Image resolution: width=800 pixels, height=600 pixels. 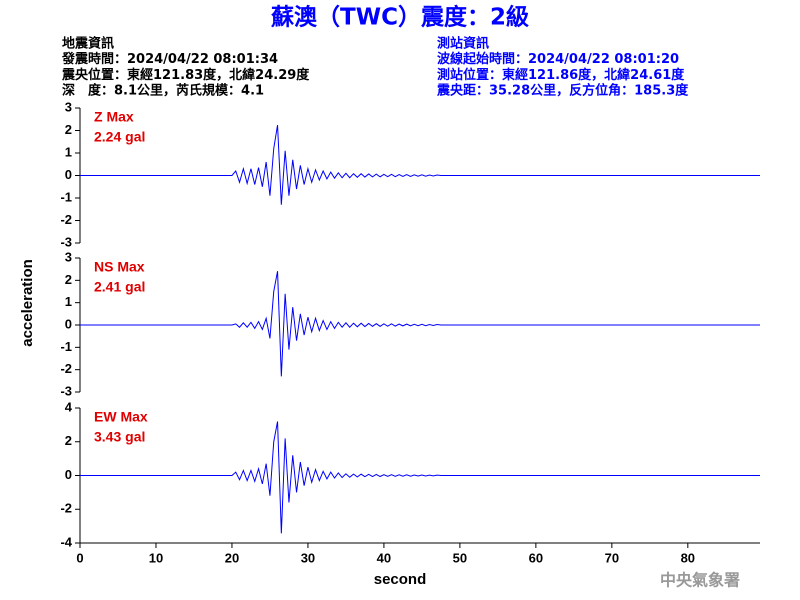 I want to click on panel-max: 3.43 gal, so click(x=119, y=437).